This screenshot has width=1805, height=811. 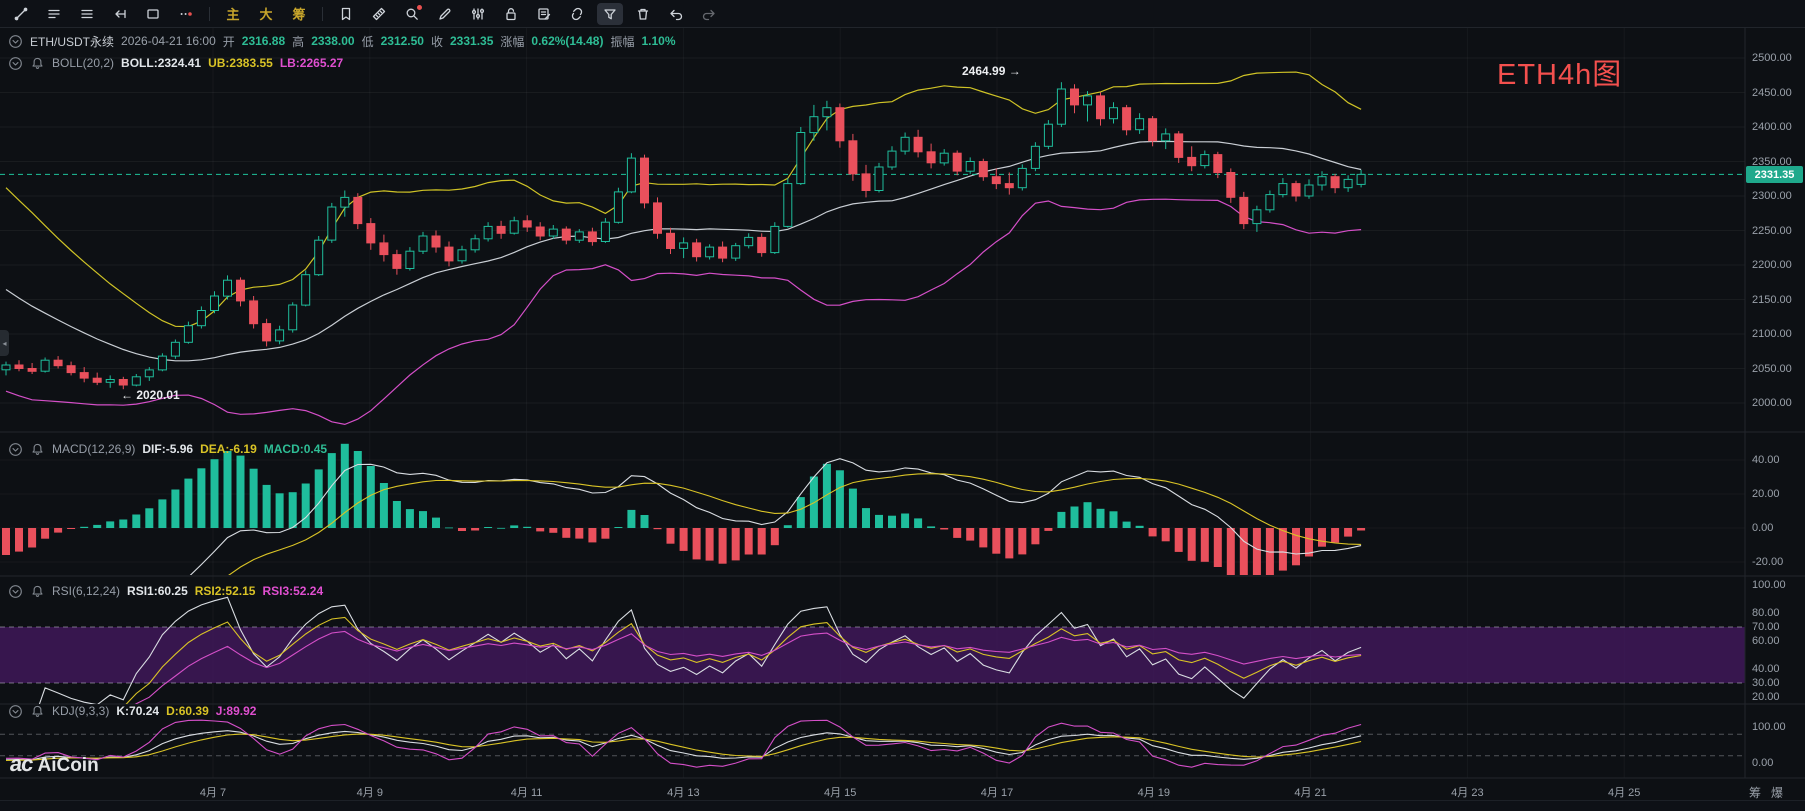 I want to click on cn-main-button: 主, so click(x=233, y=14).